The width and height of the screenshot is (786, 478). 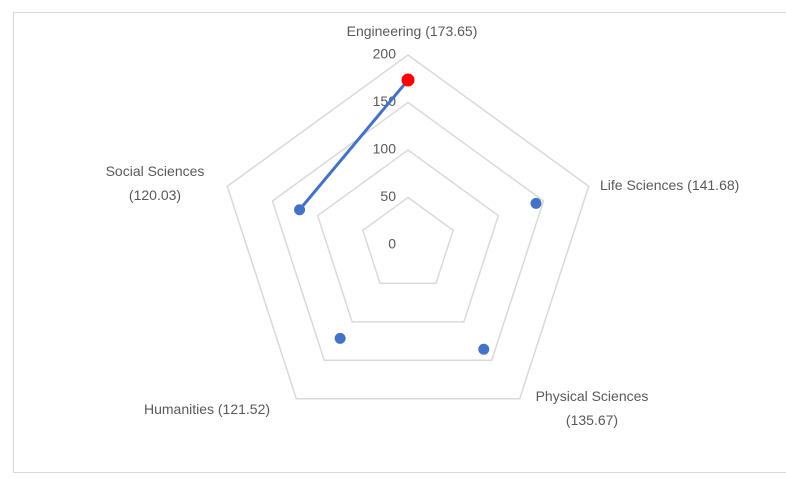 What do you see at coordinates (155, 171) in the screenshot?
I see `category-label-line: Social Sciences` at bounding box center [155, 171].